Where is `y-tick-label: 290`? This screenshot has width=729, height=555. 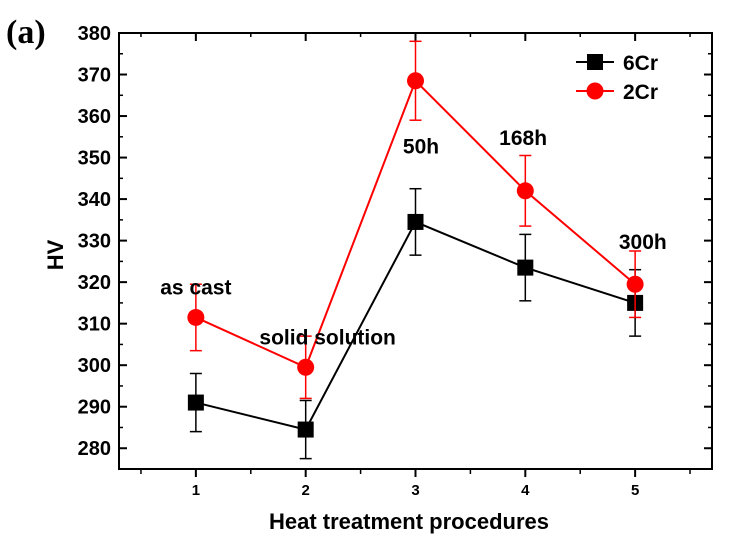
y-tick-label: 290 is located at coordinates (94, 408).